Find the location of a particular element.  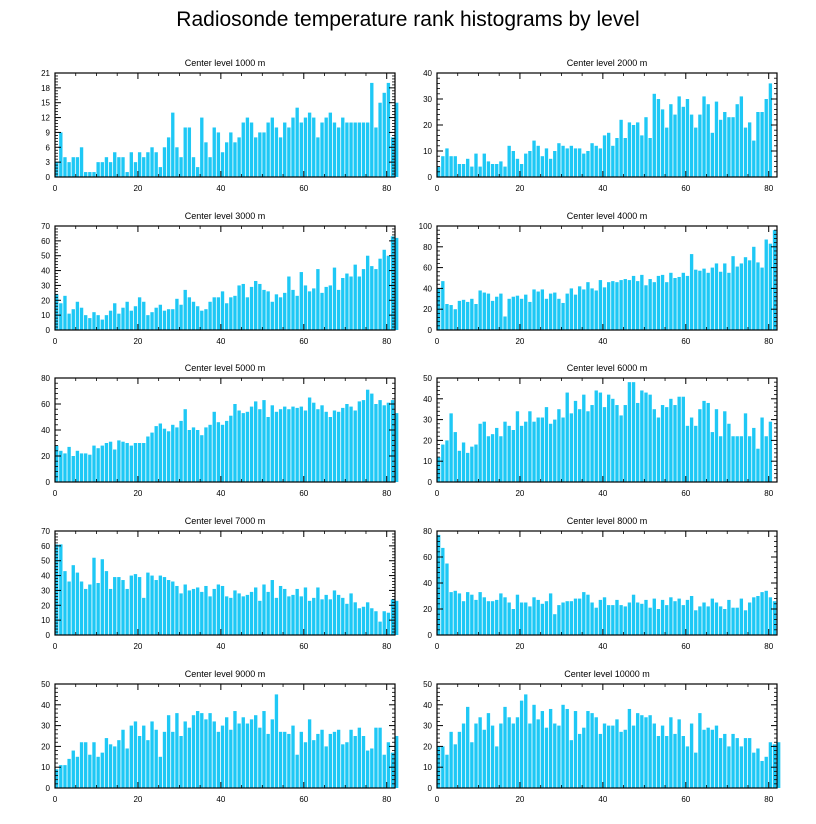

x-tick-label: 60 is located at coordinates (303, 799).